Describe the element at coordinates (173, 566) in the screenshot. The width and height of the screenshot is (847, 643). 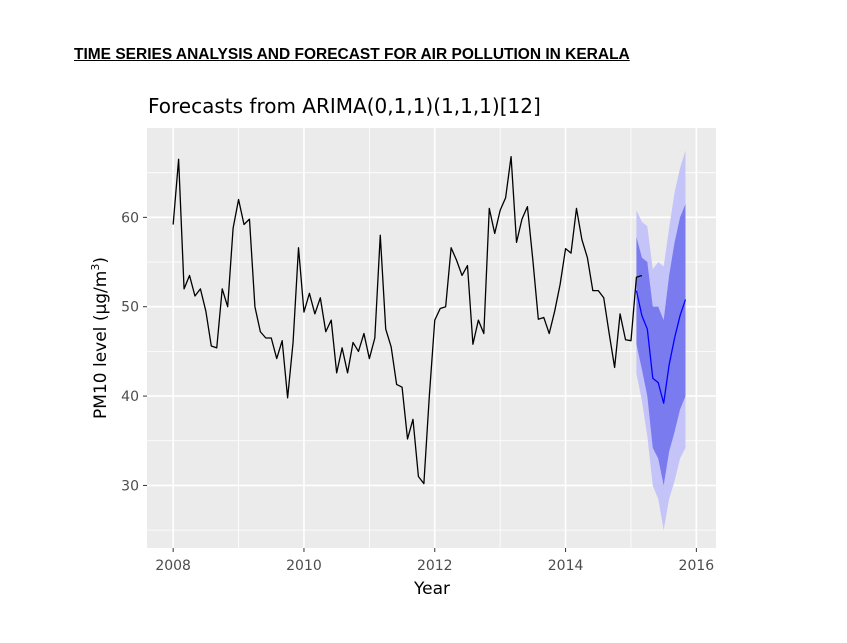
I see `x-tick-label: 2008` at that location.